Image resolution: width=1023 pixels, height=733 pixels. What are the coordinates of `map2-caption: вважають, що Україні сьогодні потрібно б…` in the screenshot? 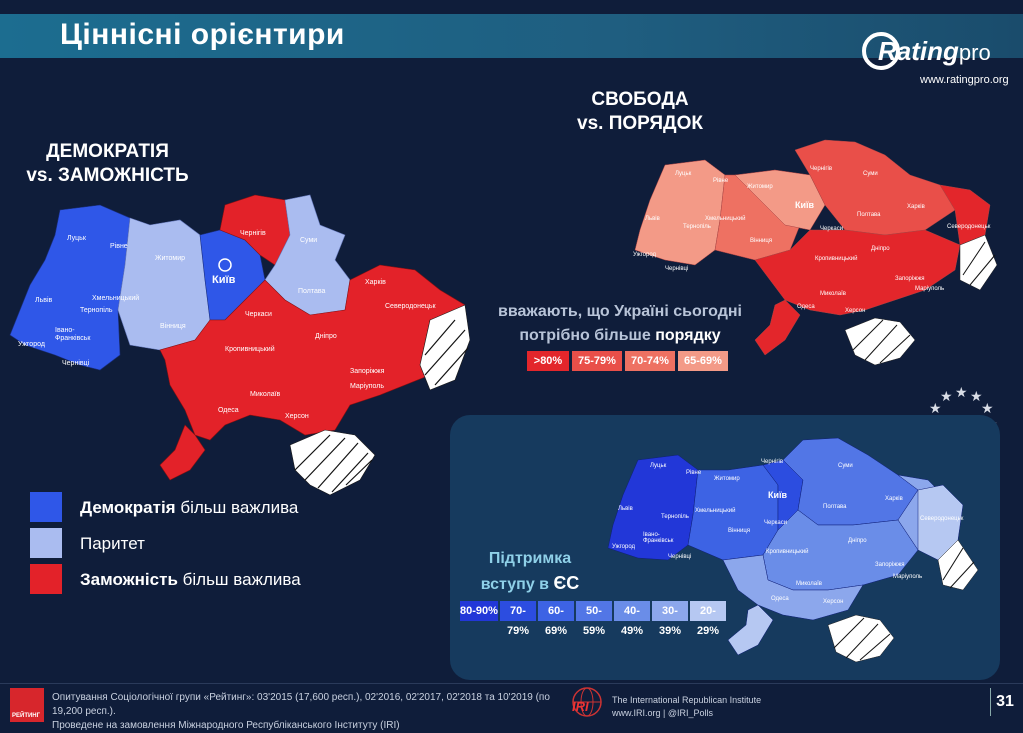 It's located at (620, 324).